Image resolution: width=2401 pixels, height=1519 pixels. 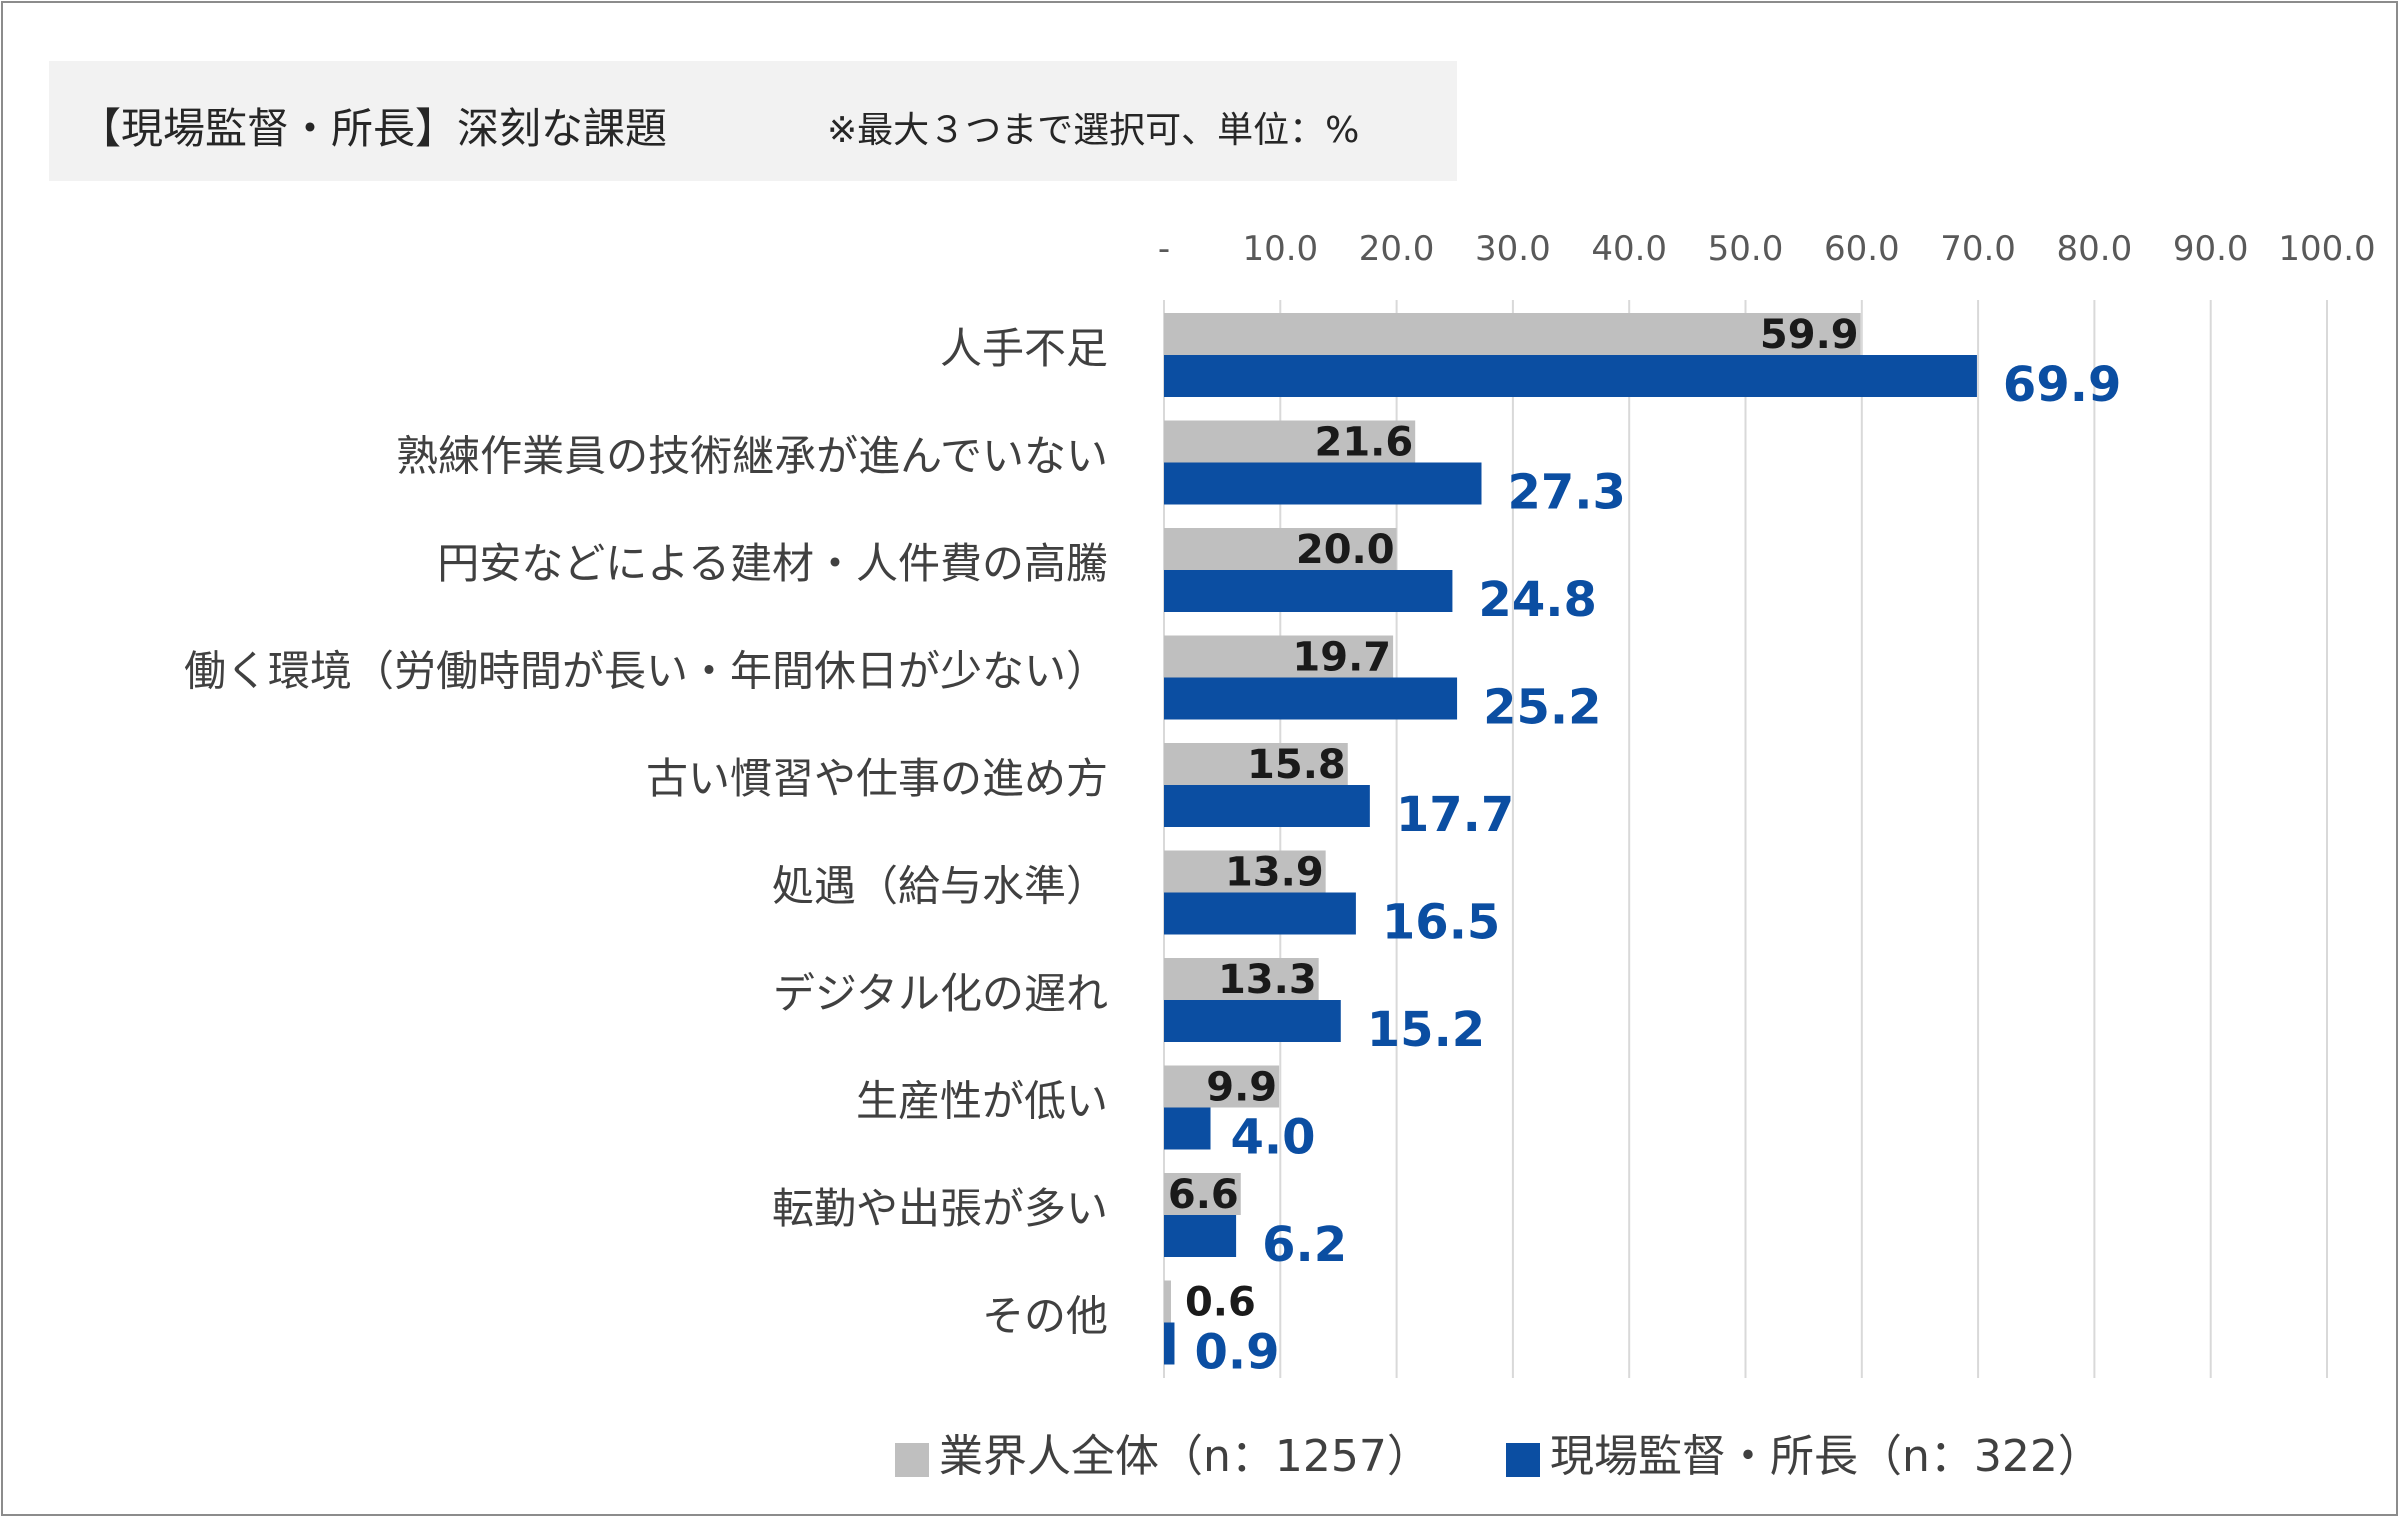 What do you see at coordinates (1978, 249) in the screenshot?
I see `x-tick-label: 70.0` at bounding box center [1978, 249].